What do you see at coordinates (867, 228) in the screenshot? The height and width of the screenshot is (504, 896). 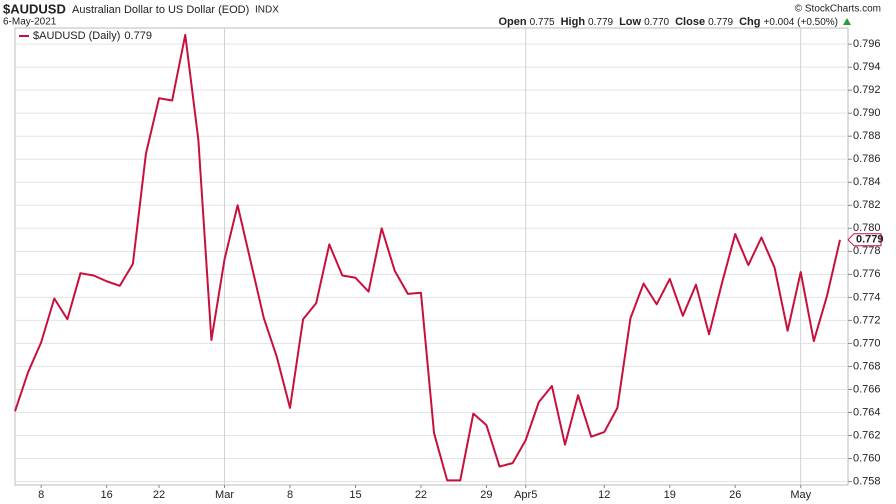 I see `y-tick-label: 0.780` at bounding box center [867, 228].